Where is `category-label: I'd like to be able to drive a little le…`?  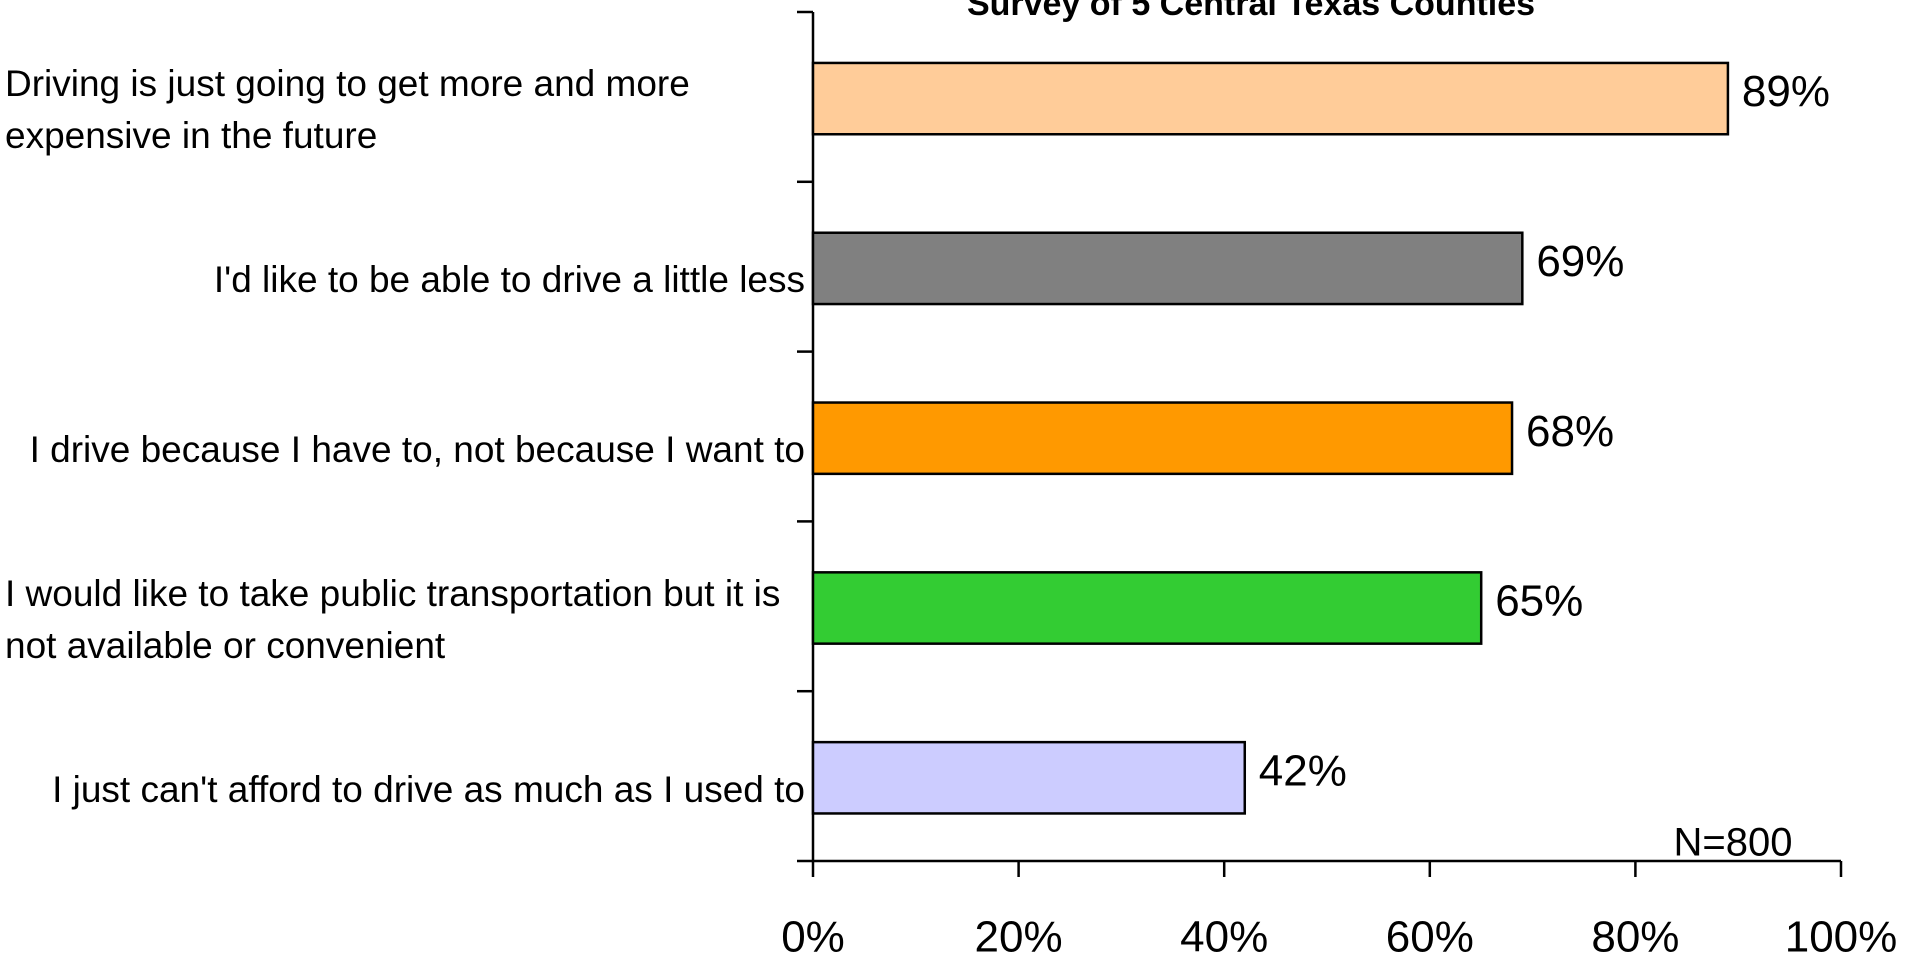 category-label: I'd like to be able to drive a little le… is located at coordinates (509, 280).